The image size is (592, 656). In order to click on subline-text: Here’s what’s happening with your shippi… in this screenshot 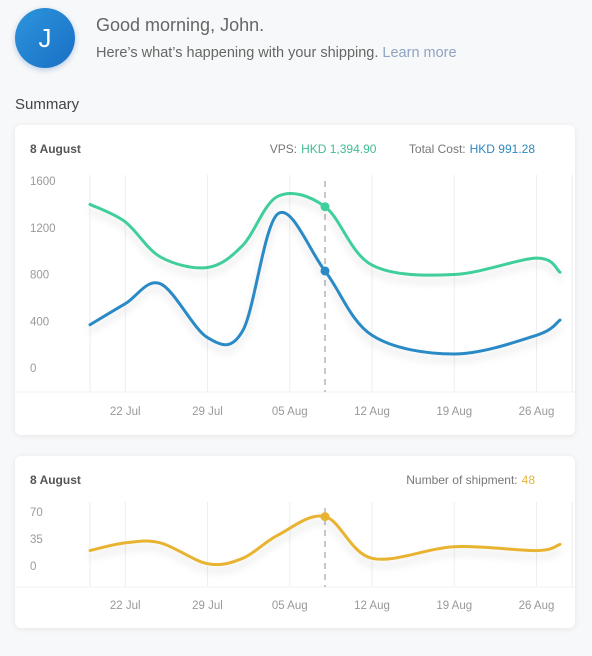, I will do `click(237, 53)`.